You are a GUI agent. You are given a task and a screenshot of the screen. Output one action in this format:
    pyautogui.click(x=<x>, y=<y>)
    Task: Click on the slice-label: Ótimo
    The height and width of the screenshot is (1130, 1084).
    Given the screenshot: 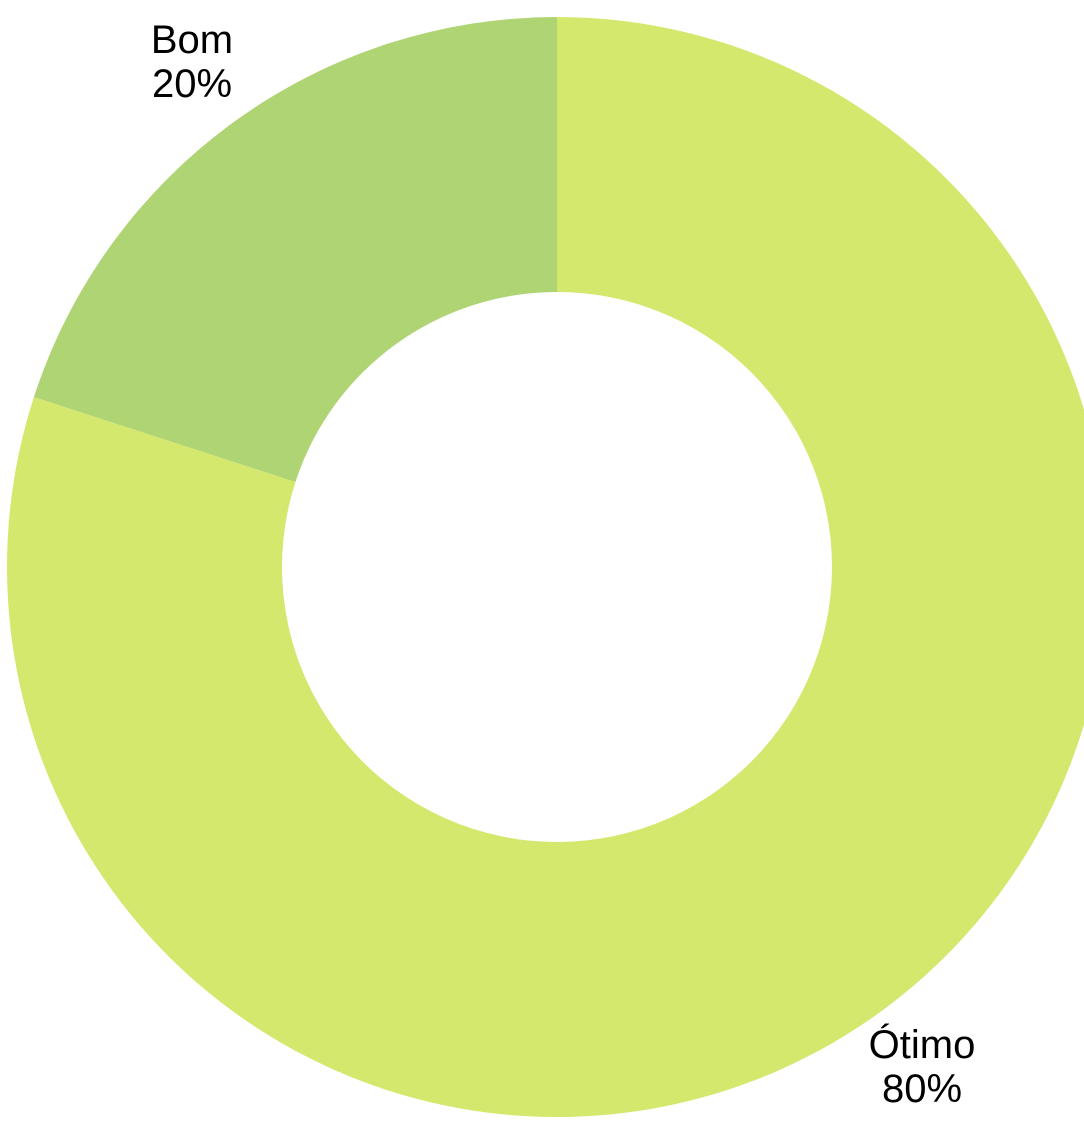 What is the action you would take?
    pyautogui.click(x=922, y=1044)
    